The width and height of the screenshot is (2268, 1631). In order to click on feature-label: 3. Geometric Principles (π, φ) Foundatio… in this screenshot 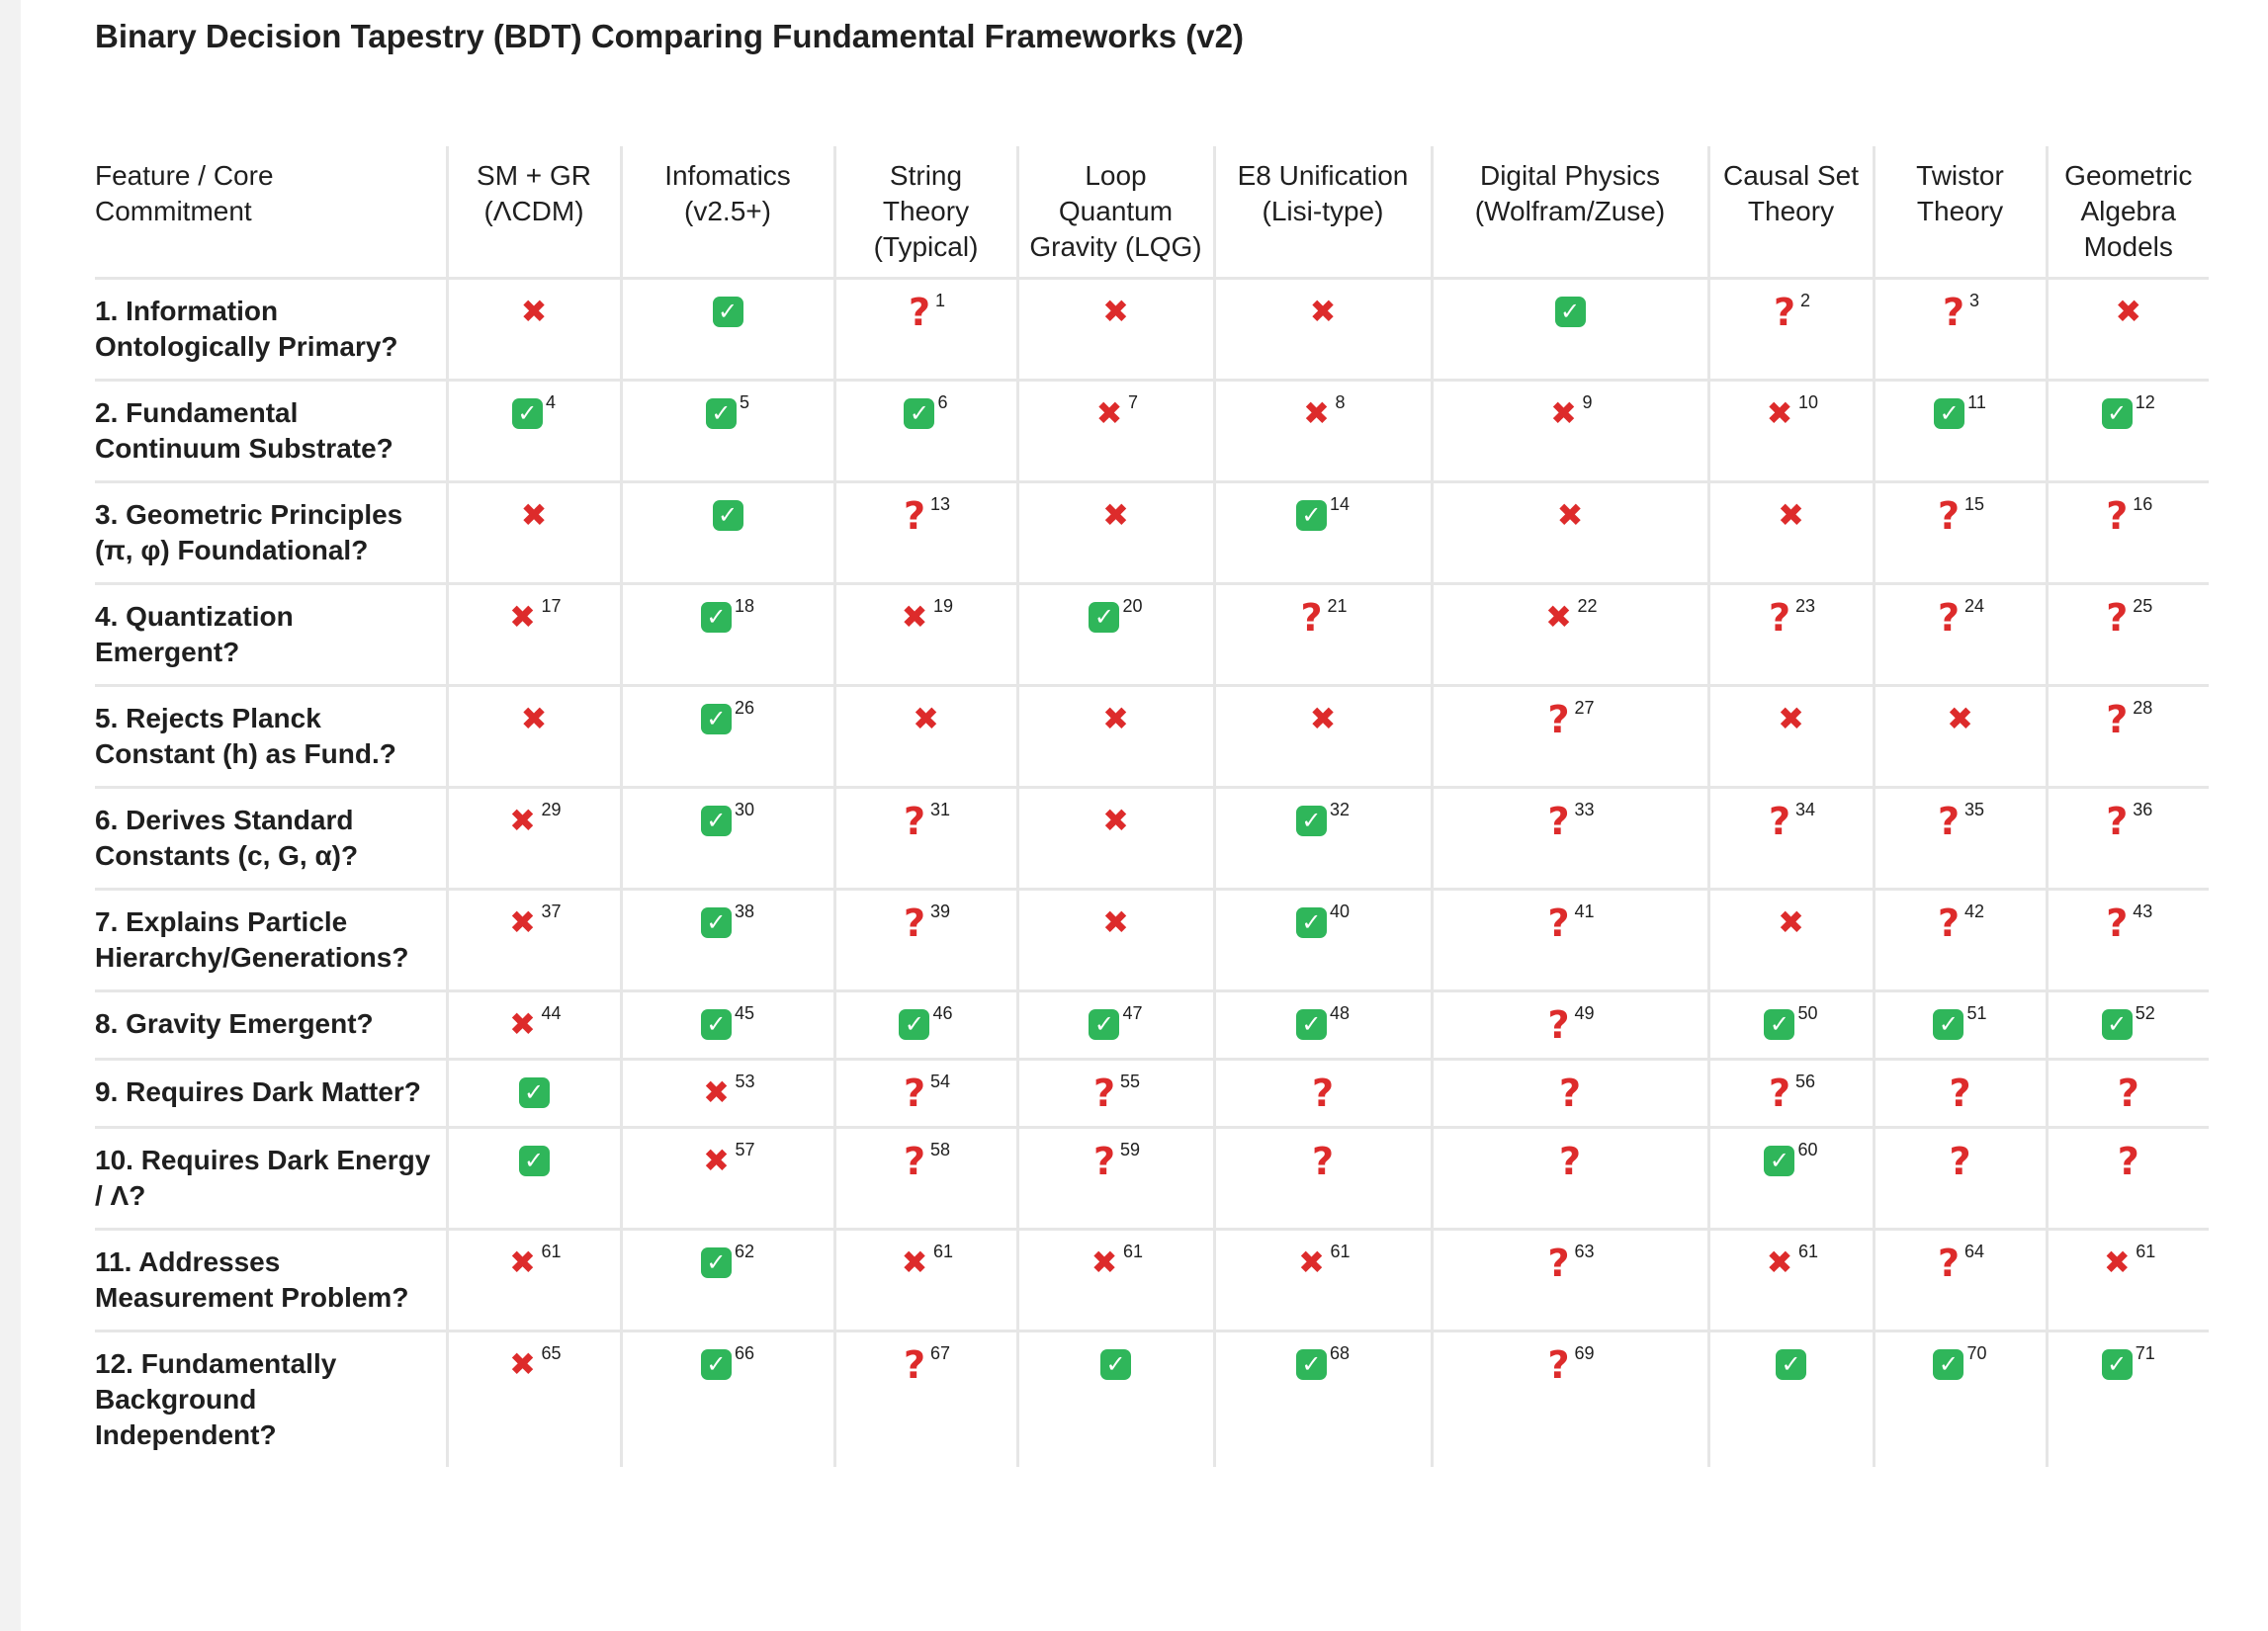, I will do `click(271, 533)`.